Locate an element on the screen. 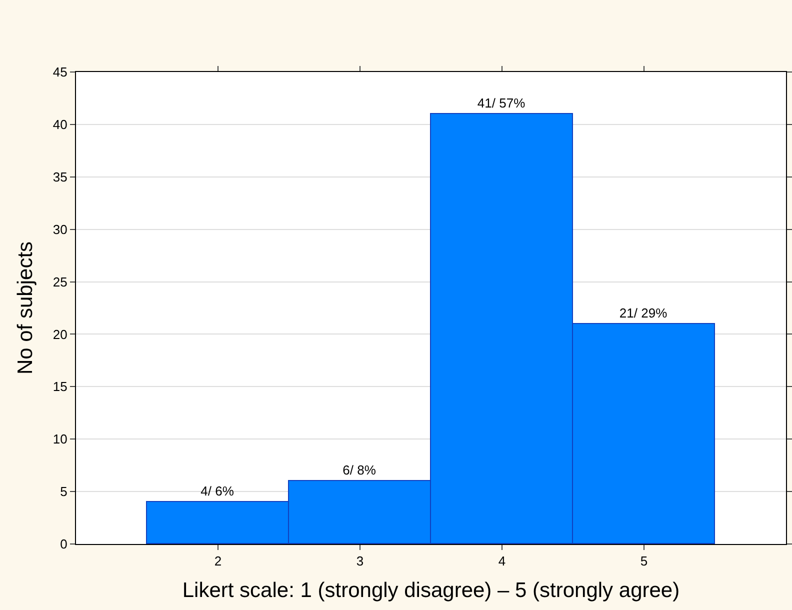  data-label: 4/ 6% is located at coordinates (217, 491).